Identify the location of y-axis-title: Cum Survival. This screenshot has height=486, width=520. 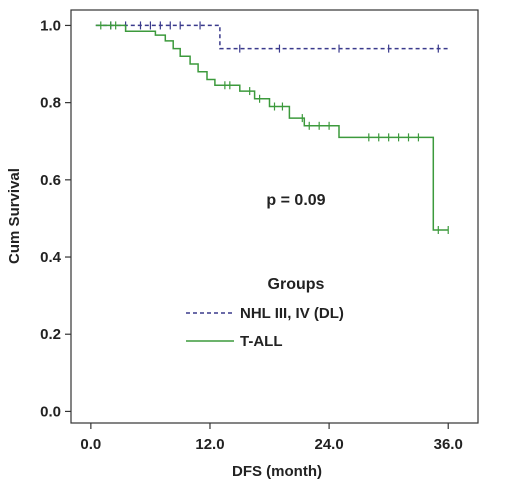
(14, 216).